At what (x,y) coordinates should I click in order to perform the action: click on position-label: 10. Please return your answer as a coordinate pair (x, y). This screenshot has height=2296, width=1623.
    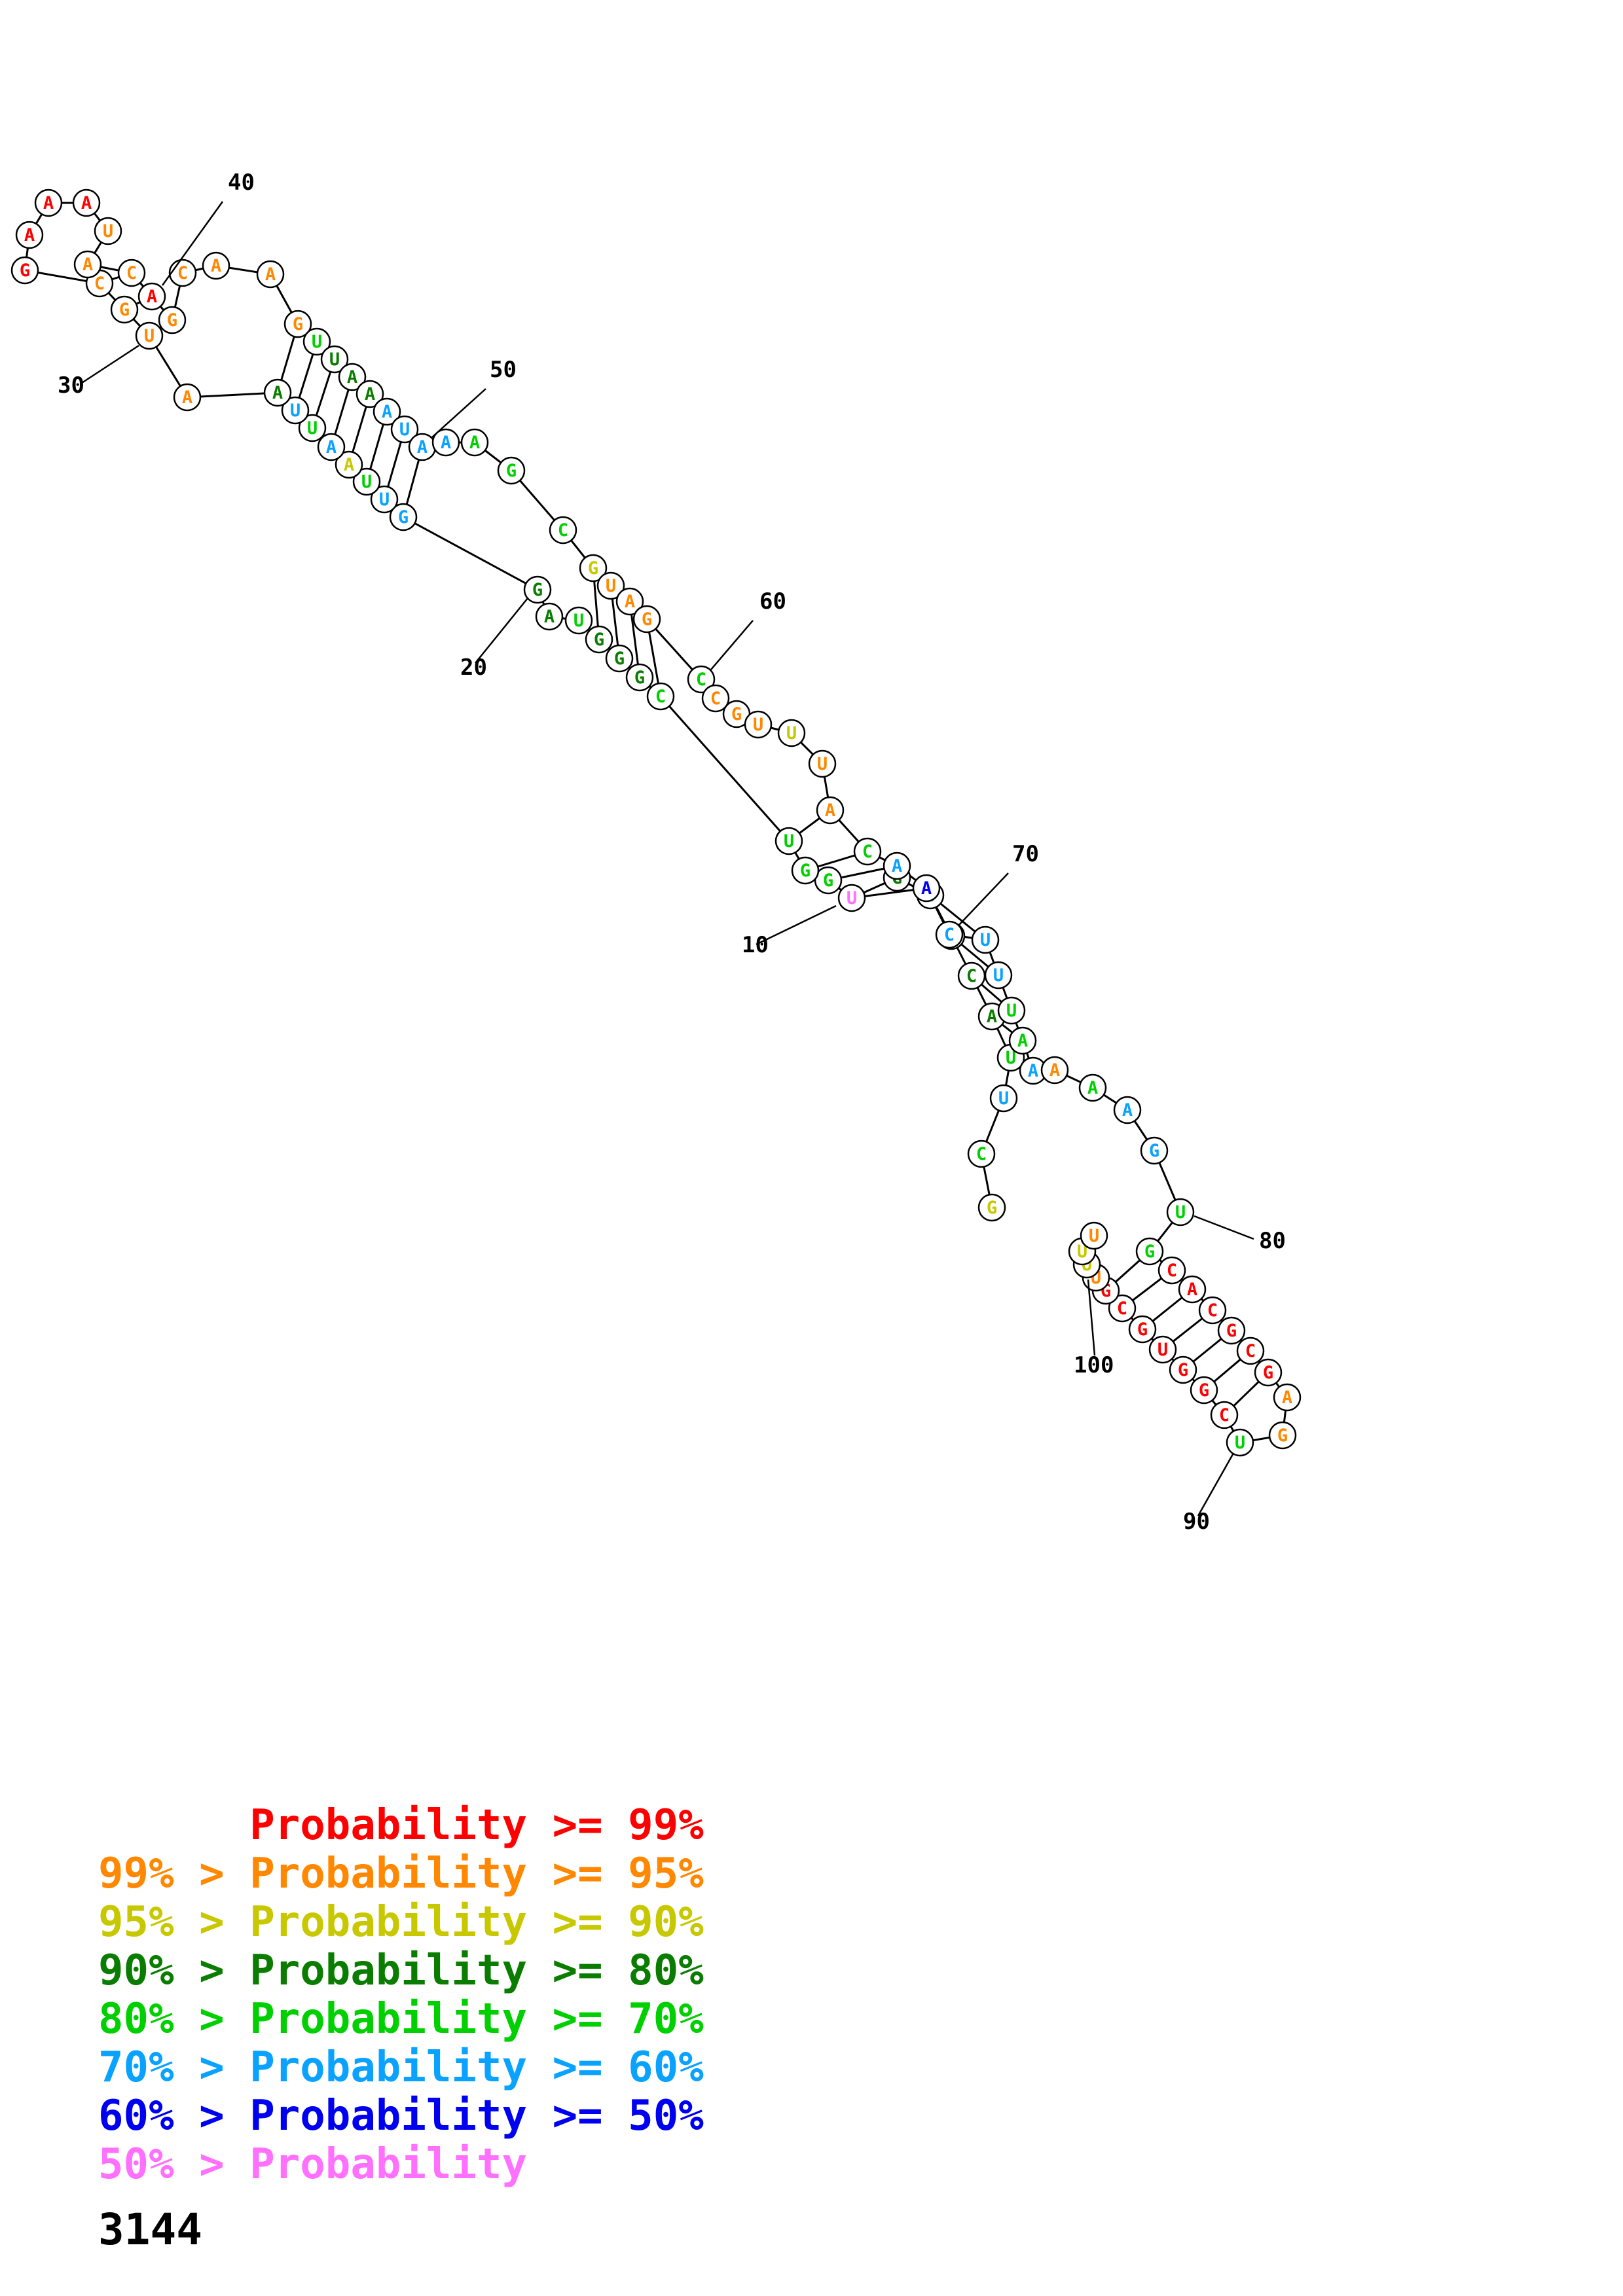
    Looking at the image, I should click on (755, 945).